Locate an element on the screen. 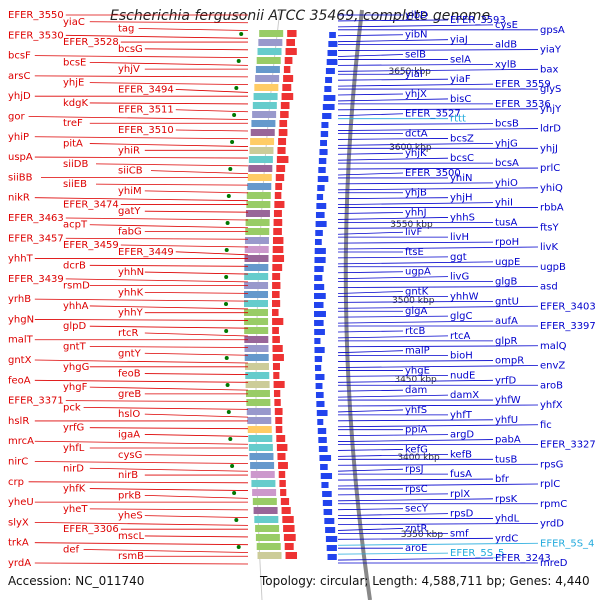 The width and height of the screenshot is (600, 600). gene-label-right: glyS is located at coordinates (550, 89).